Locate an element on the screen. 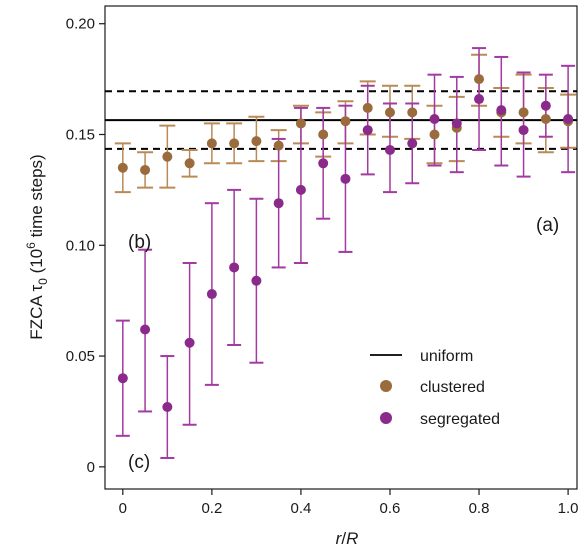 The width and height of the screenshot is (580, 553). y-axis-ticks: 0 0.05 0.10 0.15 0.20 is located at coordinates (85, 246).